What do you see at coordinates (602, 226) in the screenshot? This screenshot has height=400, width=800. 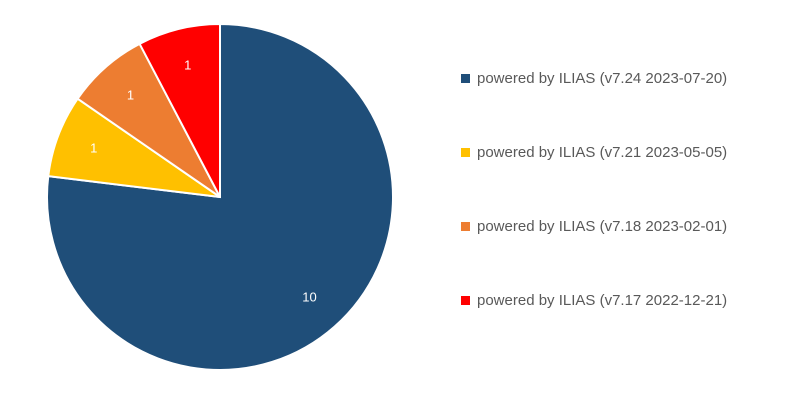 I see `legend-label-v7-18: powered by ILIAS (v7.18 2023-02-01)` at bounding box center [602, 226].